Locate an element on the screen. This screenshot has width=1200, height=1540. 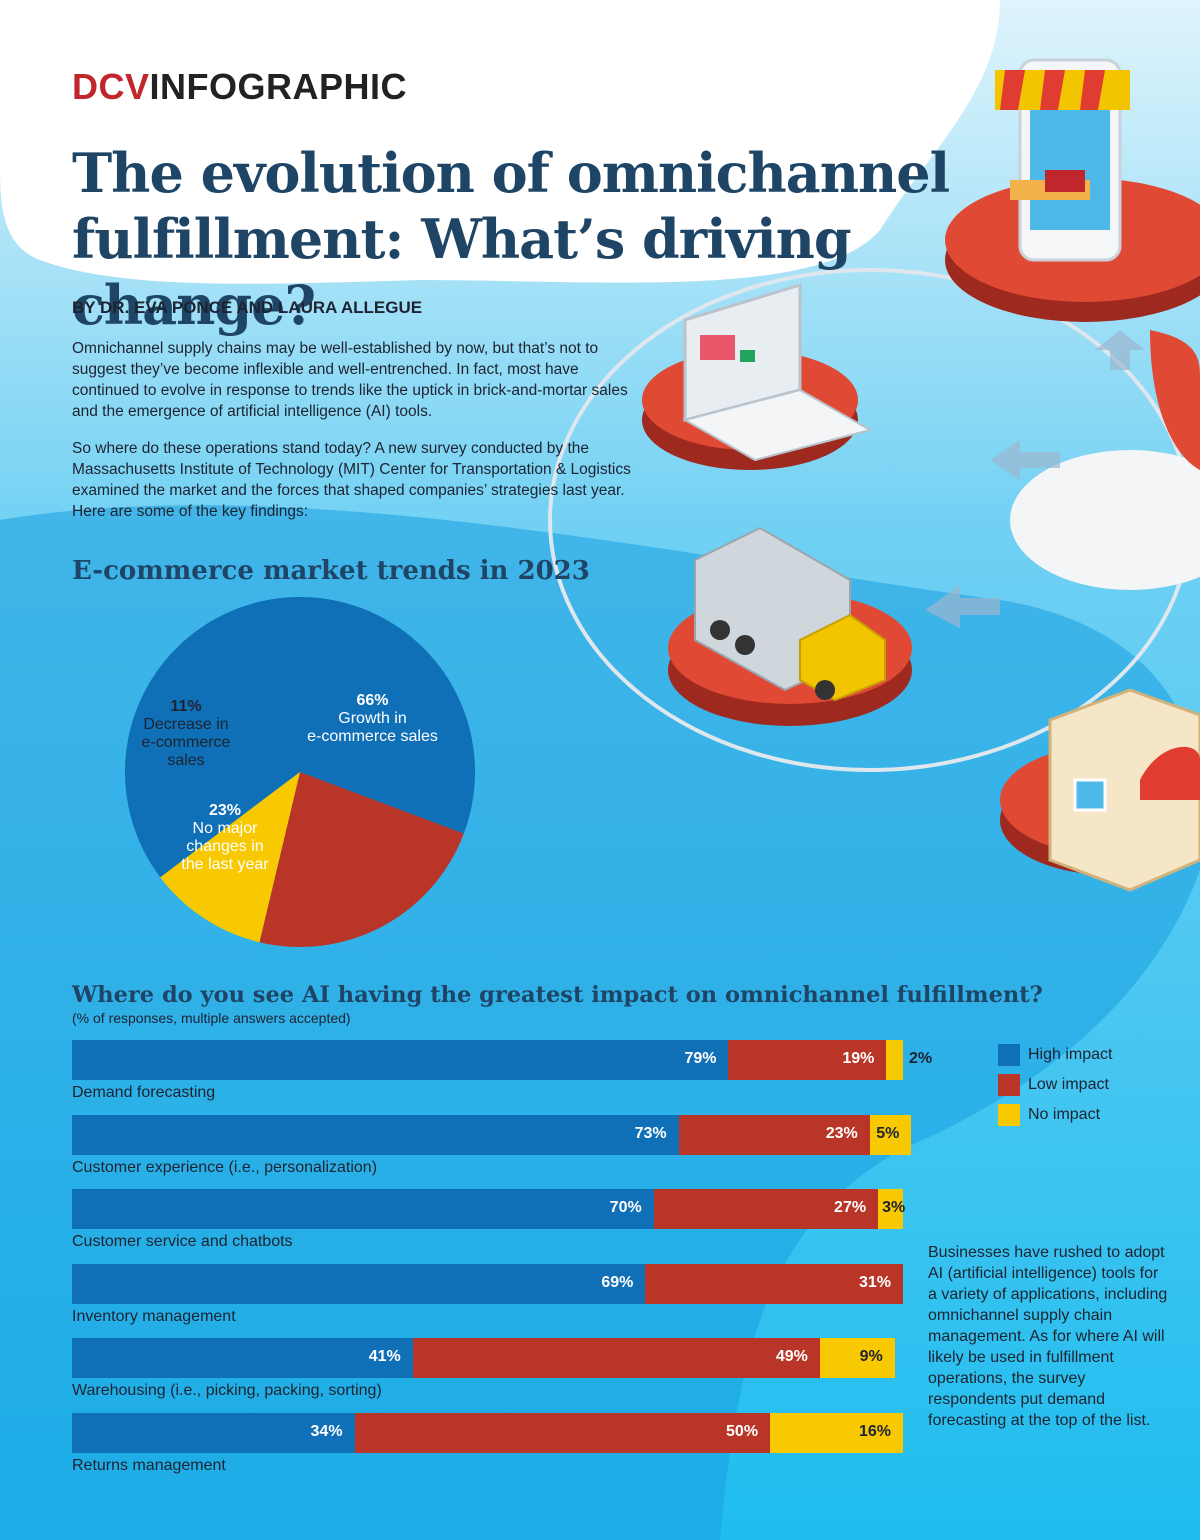
pie-label-decrease-pct: 11% is located at coordinates (186, 706).